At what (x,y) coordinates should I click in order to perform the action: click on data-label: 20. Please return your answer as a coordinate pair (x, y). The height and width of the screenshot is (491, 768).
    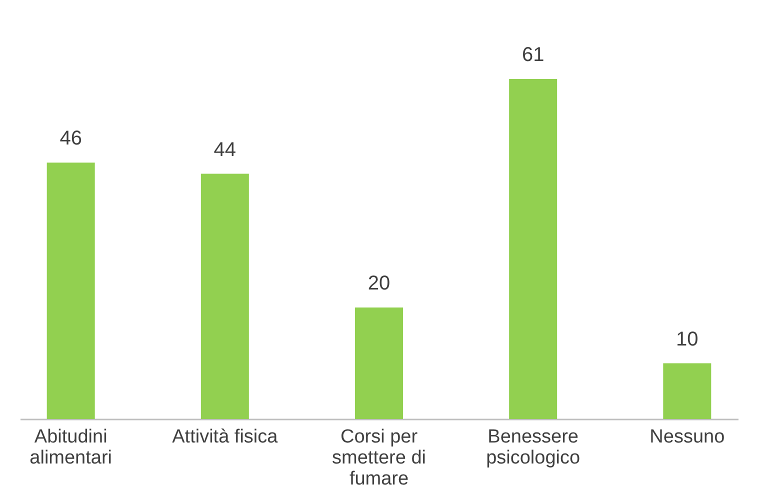
    Looking at the image, I should click on (379, 283).